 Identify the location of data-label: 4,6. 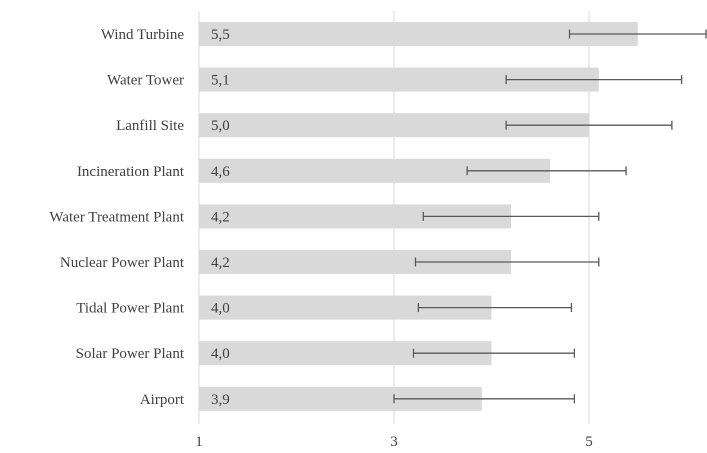
(220, 172).